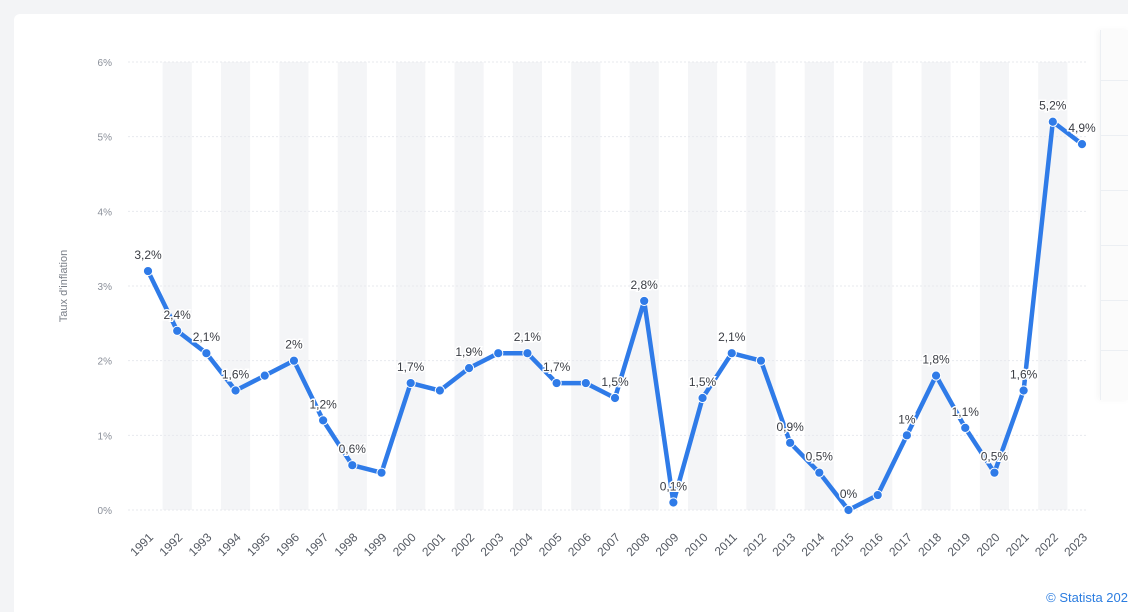  What do you see at coordinates (258, 544) in the screenshot?
I see `x-tick-label: 1995` at bounding box center [258, 544].